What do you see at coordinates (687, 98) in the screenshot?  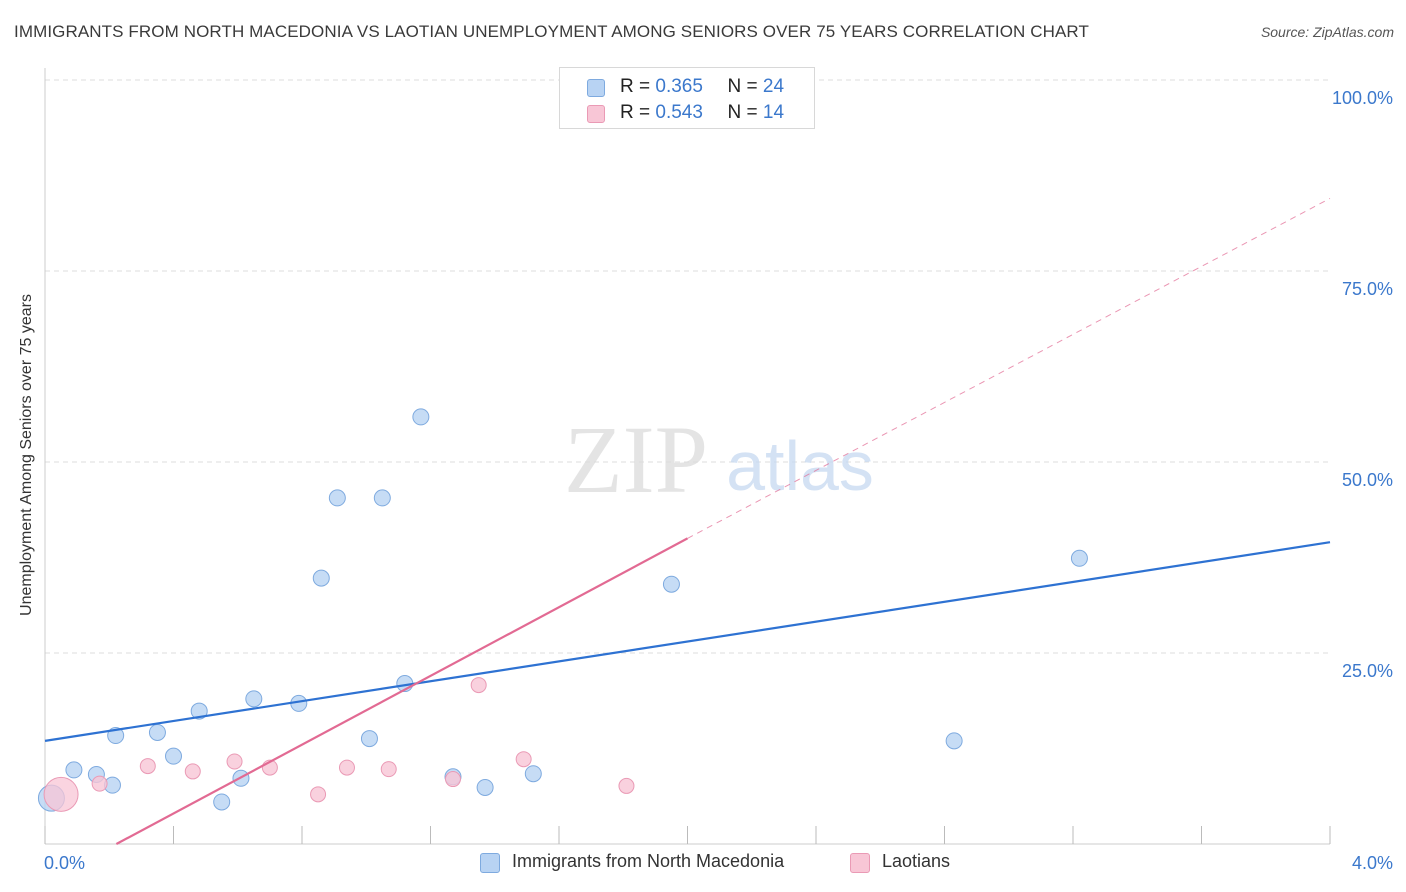 I see `correlation-legend: R = 0.365 N = 24 R = 0.543 N = 14` at bounding box center [687, 98].